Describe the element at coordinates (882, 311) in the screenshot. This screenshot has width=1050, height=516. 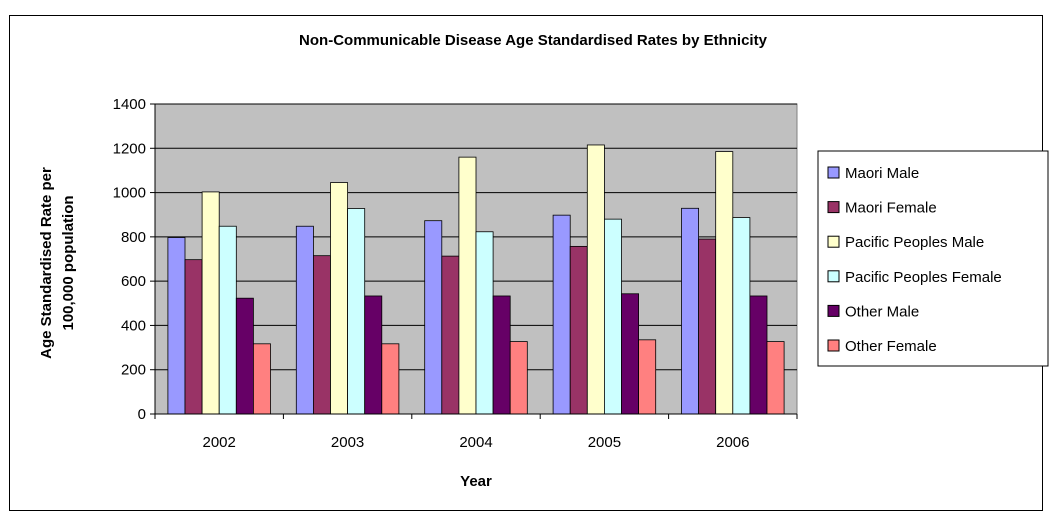
I see `legend-label: Other Male` at that location.